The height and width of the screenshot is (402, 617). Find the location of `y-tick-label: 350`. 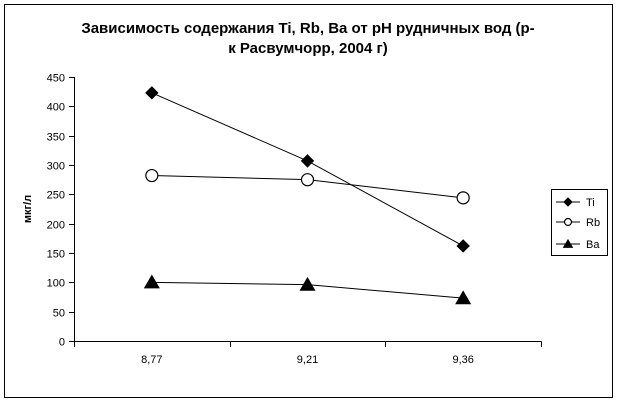

y-tick-label: 350 is located at coordinates (56, 138).